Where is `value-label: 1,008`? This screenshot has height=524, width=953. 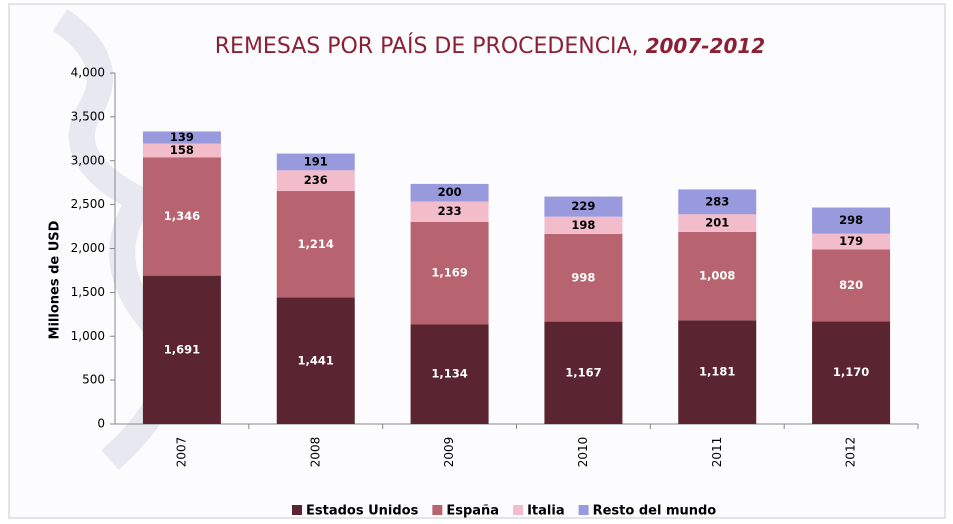
value-label: 1,008 is located at coordinates (717, 276).